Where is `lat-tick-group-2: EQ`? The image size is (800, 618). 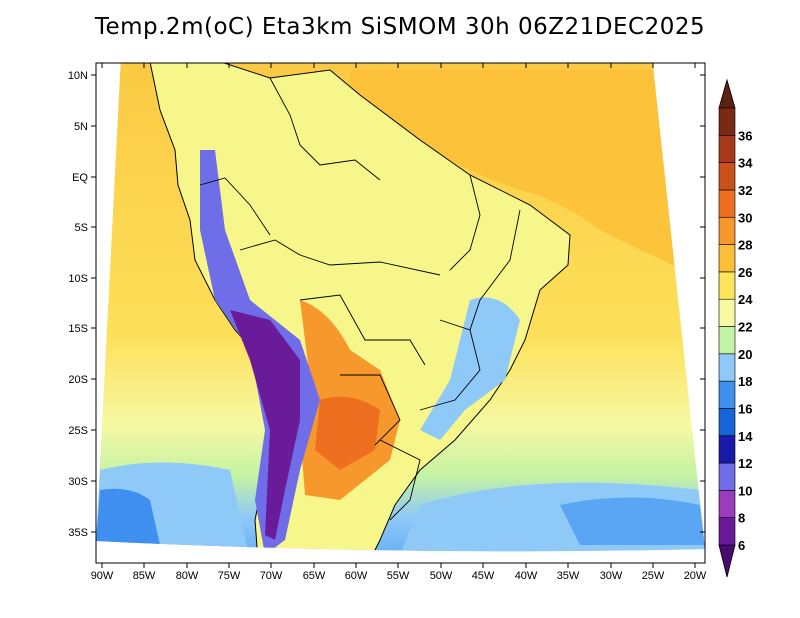 lat-tick-group-2: EQ is located at coordinates (388, 178).